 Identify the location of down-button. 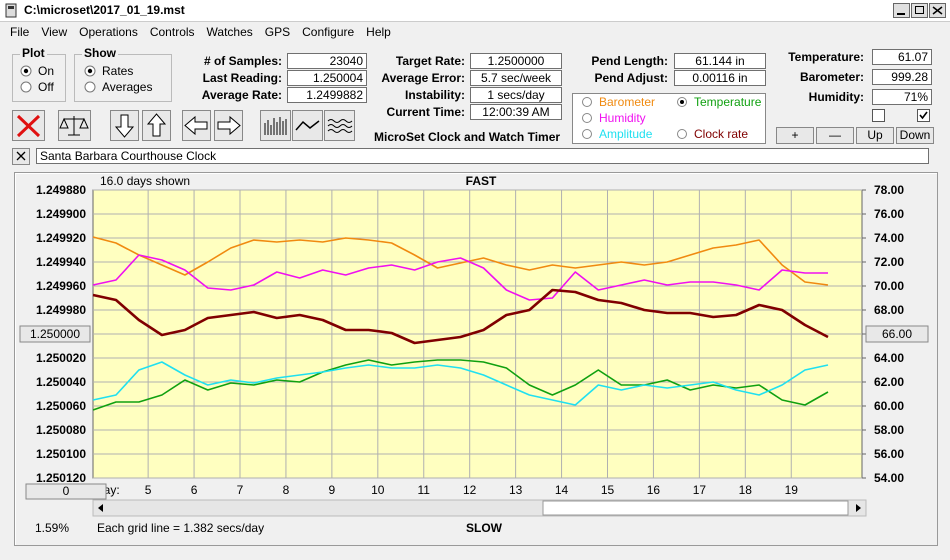
(124, 125).